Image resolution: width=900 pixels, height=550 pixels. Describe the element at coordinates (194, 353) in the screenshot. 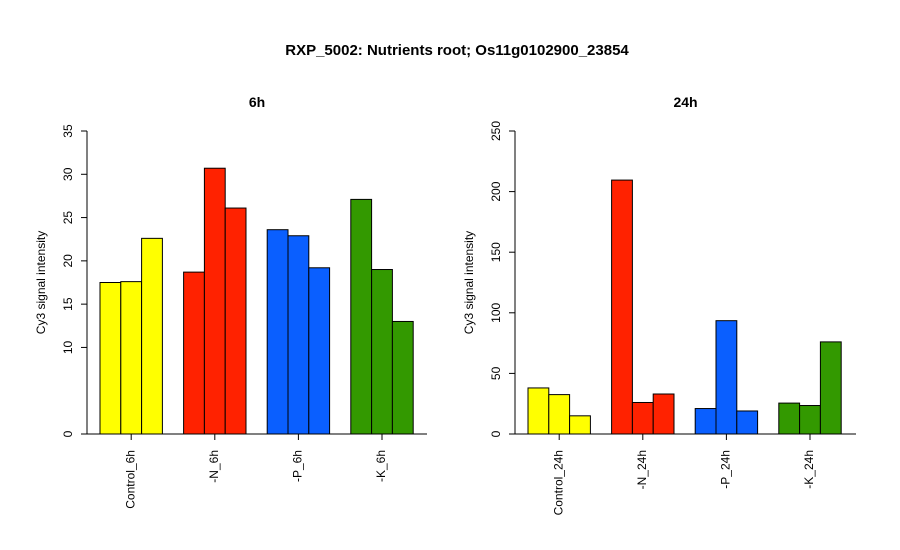

I see `bar--n-6h-1` at that location.